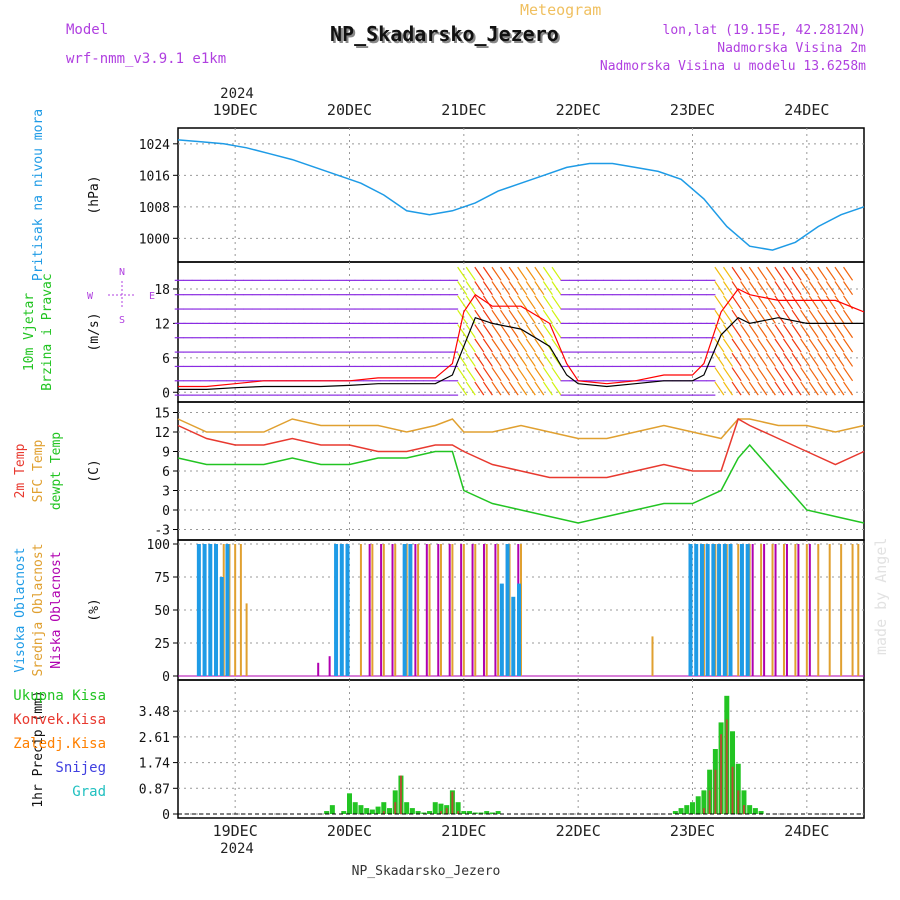 Image resolution: width=900 pixels, height=900 pixels. Describe the element at coordinates (162, 324) in the screenshot. I see `y-tick-label: 12` at that location.